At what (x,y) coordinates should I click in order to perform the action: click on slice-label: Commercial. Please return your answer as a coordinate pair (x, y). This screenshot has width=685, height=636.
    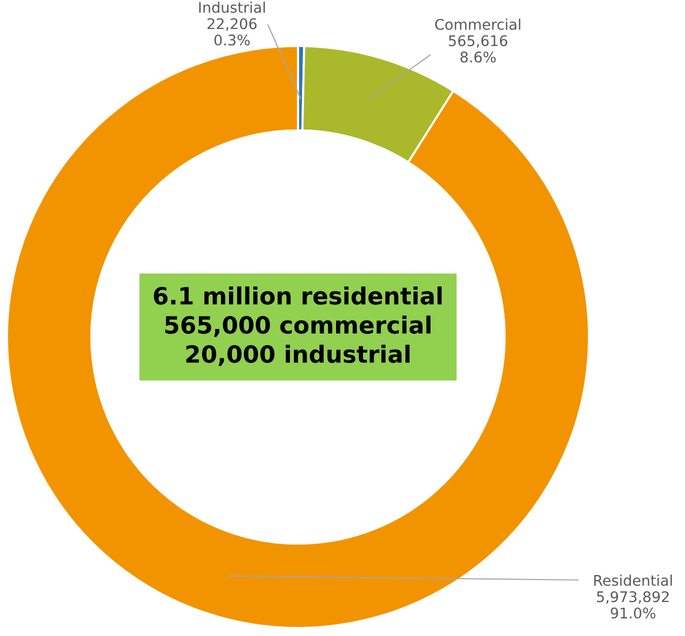
    Looking at the image, I should click on (477, 24).